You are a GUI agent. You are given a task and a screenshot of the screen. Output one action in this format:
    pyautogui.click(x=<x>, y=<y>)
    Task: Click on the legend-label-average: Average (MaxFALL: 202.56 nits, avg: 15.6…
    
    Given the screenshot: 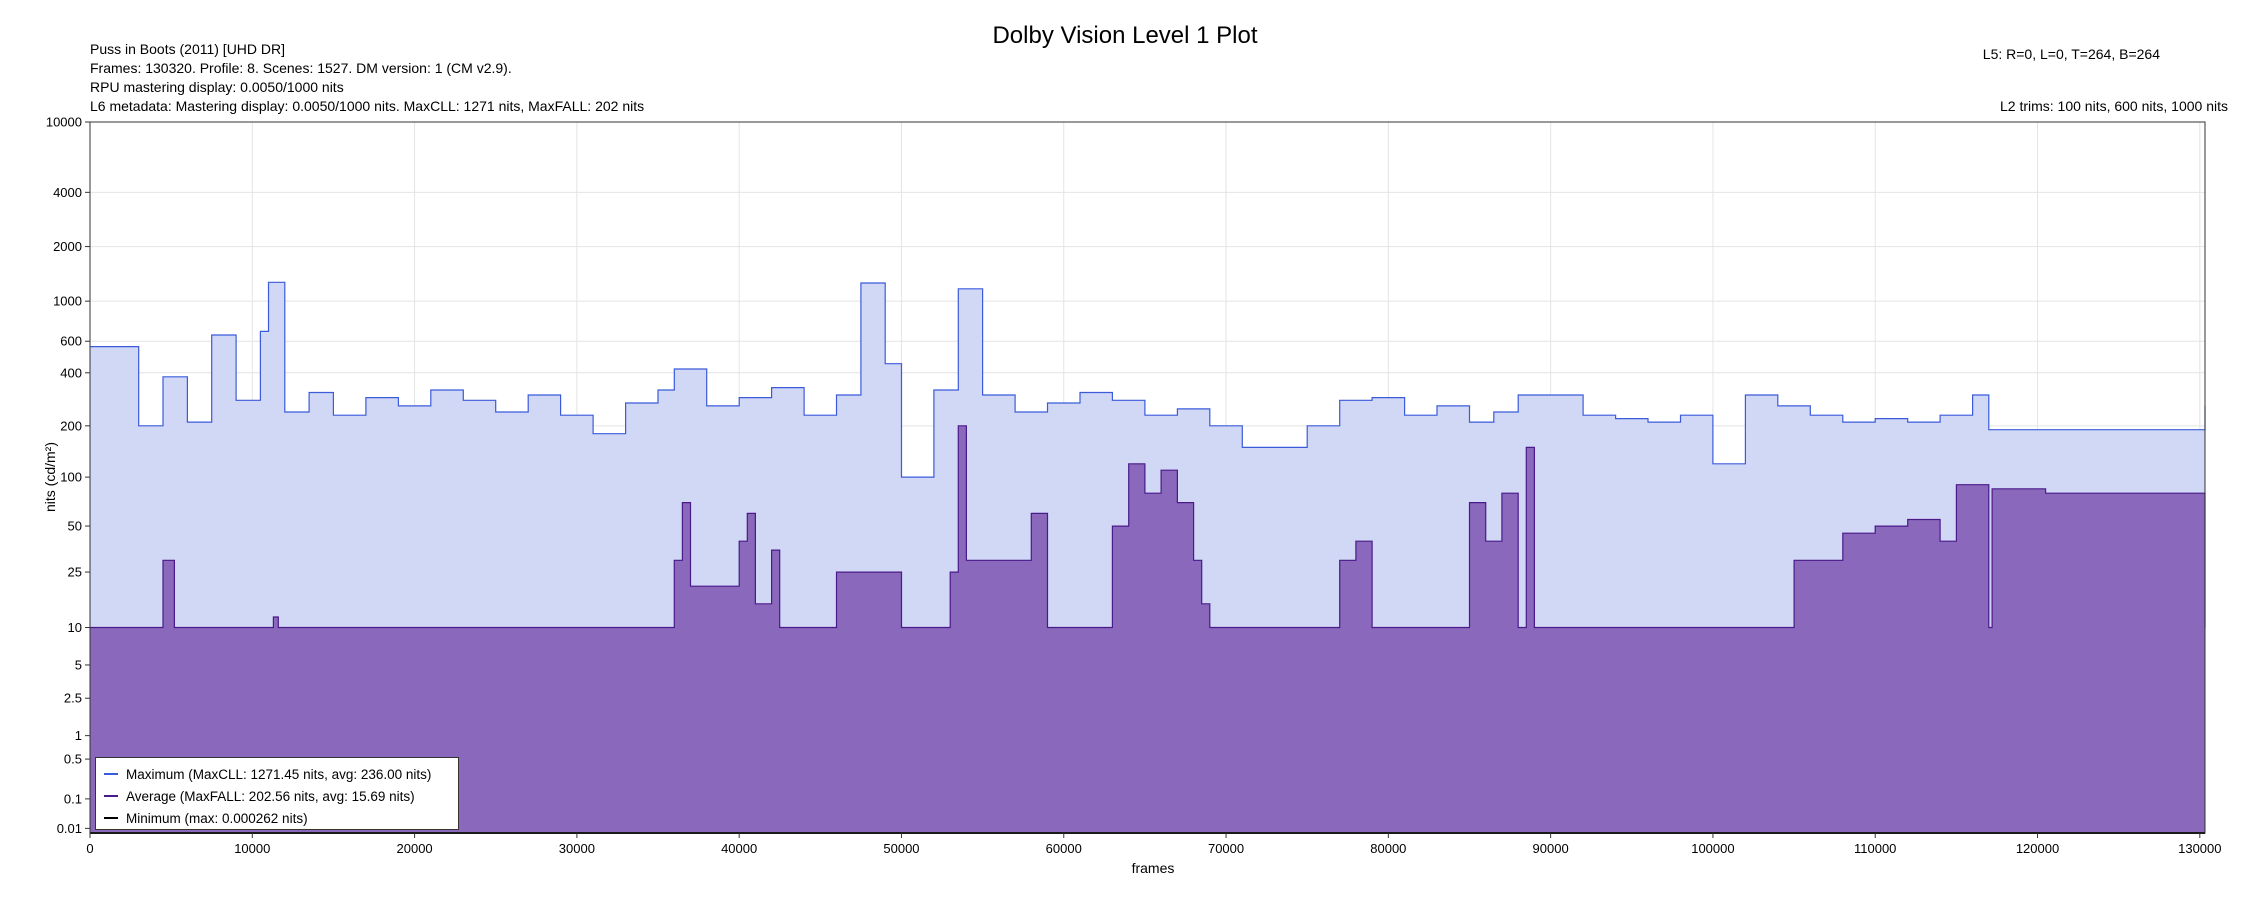 What is the action you would take?
    pyautogui.click(x=270, y=796)
    